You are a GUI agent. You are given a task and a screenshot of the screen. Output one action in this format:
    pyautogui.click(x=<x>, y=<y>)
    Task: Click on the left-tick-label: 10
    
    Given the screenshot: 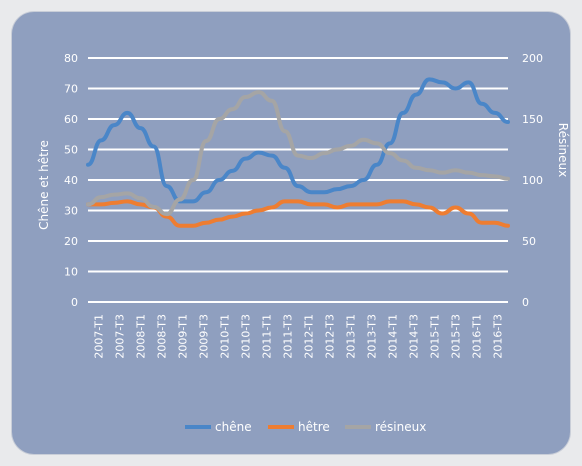 What is the action you would take?
    pyautogui.click(x=71, y=272)
    